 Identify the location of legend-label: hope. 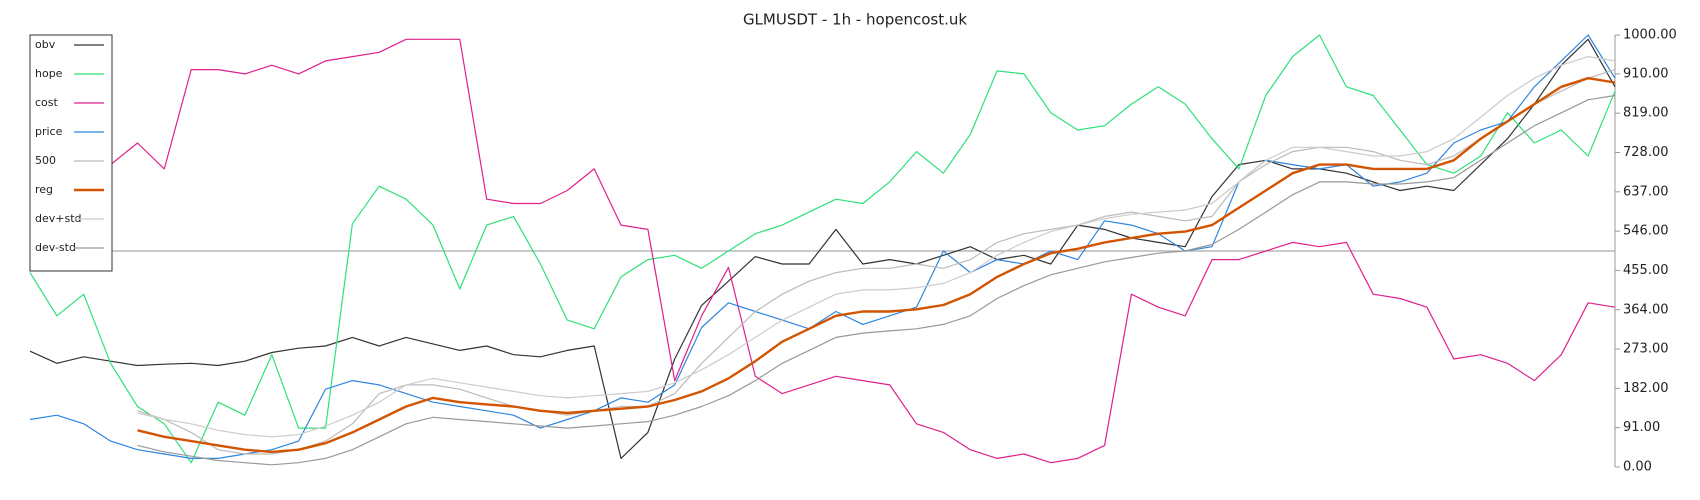
(49, 73).